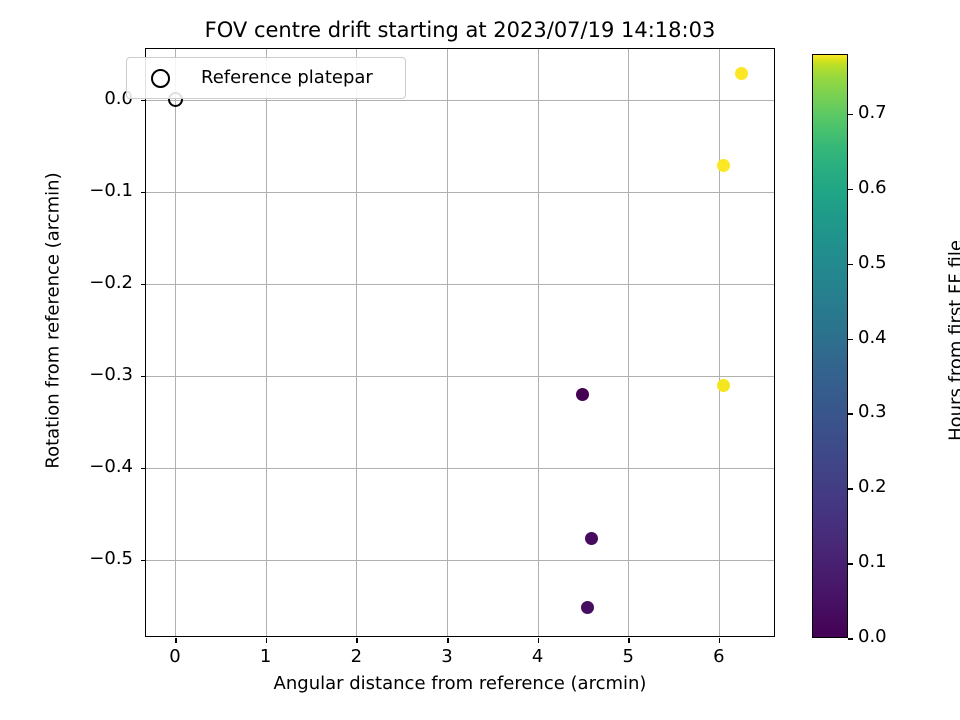 This screenshot has width=960, height=720. What do you see at coordinates (719, 656) in the screenshot?
I see `x-axis-tick-label: 6` at bounding box center [719, 656].